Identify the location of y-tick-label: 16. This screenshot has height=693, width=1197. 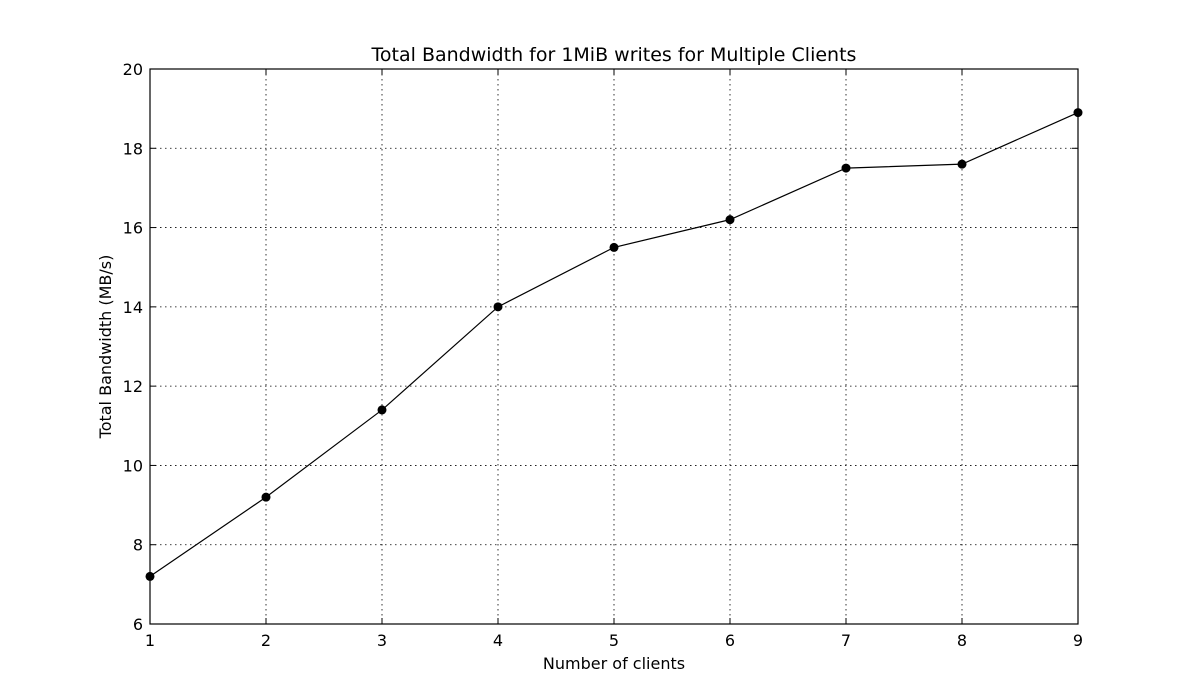
(133, 228).